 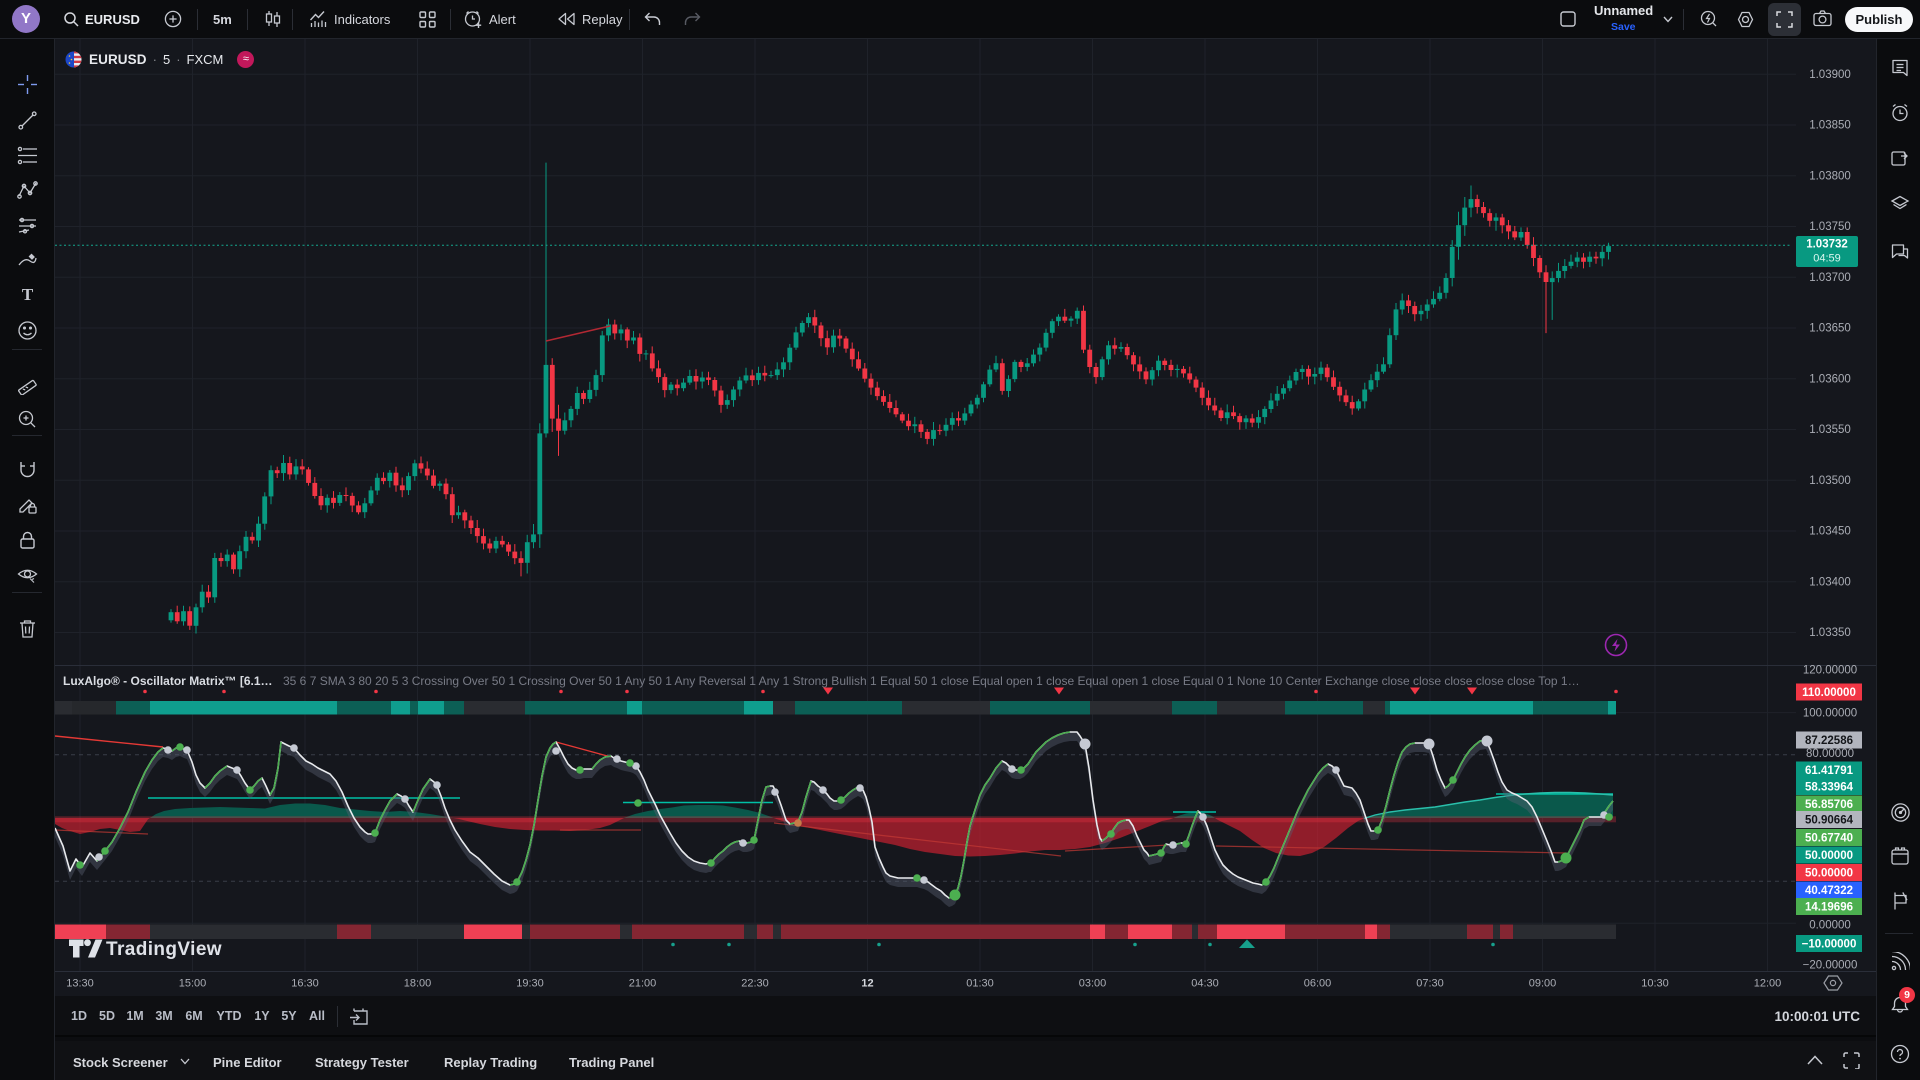 What do you see at coordinates (1830, 126) in the screenshot?
I see `svg-text: 1.03850` at bounding box center [1830, 126].